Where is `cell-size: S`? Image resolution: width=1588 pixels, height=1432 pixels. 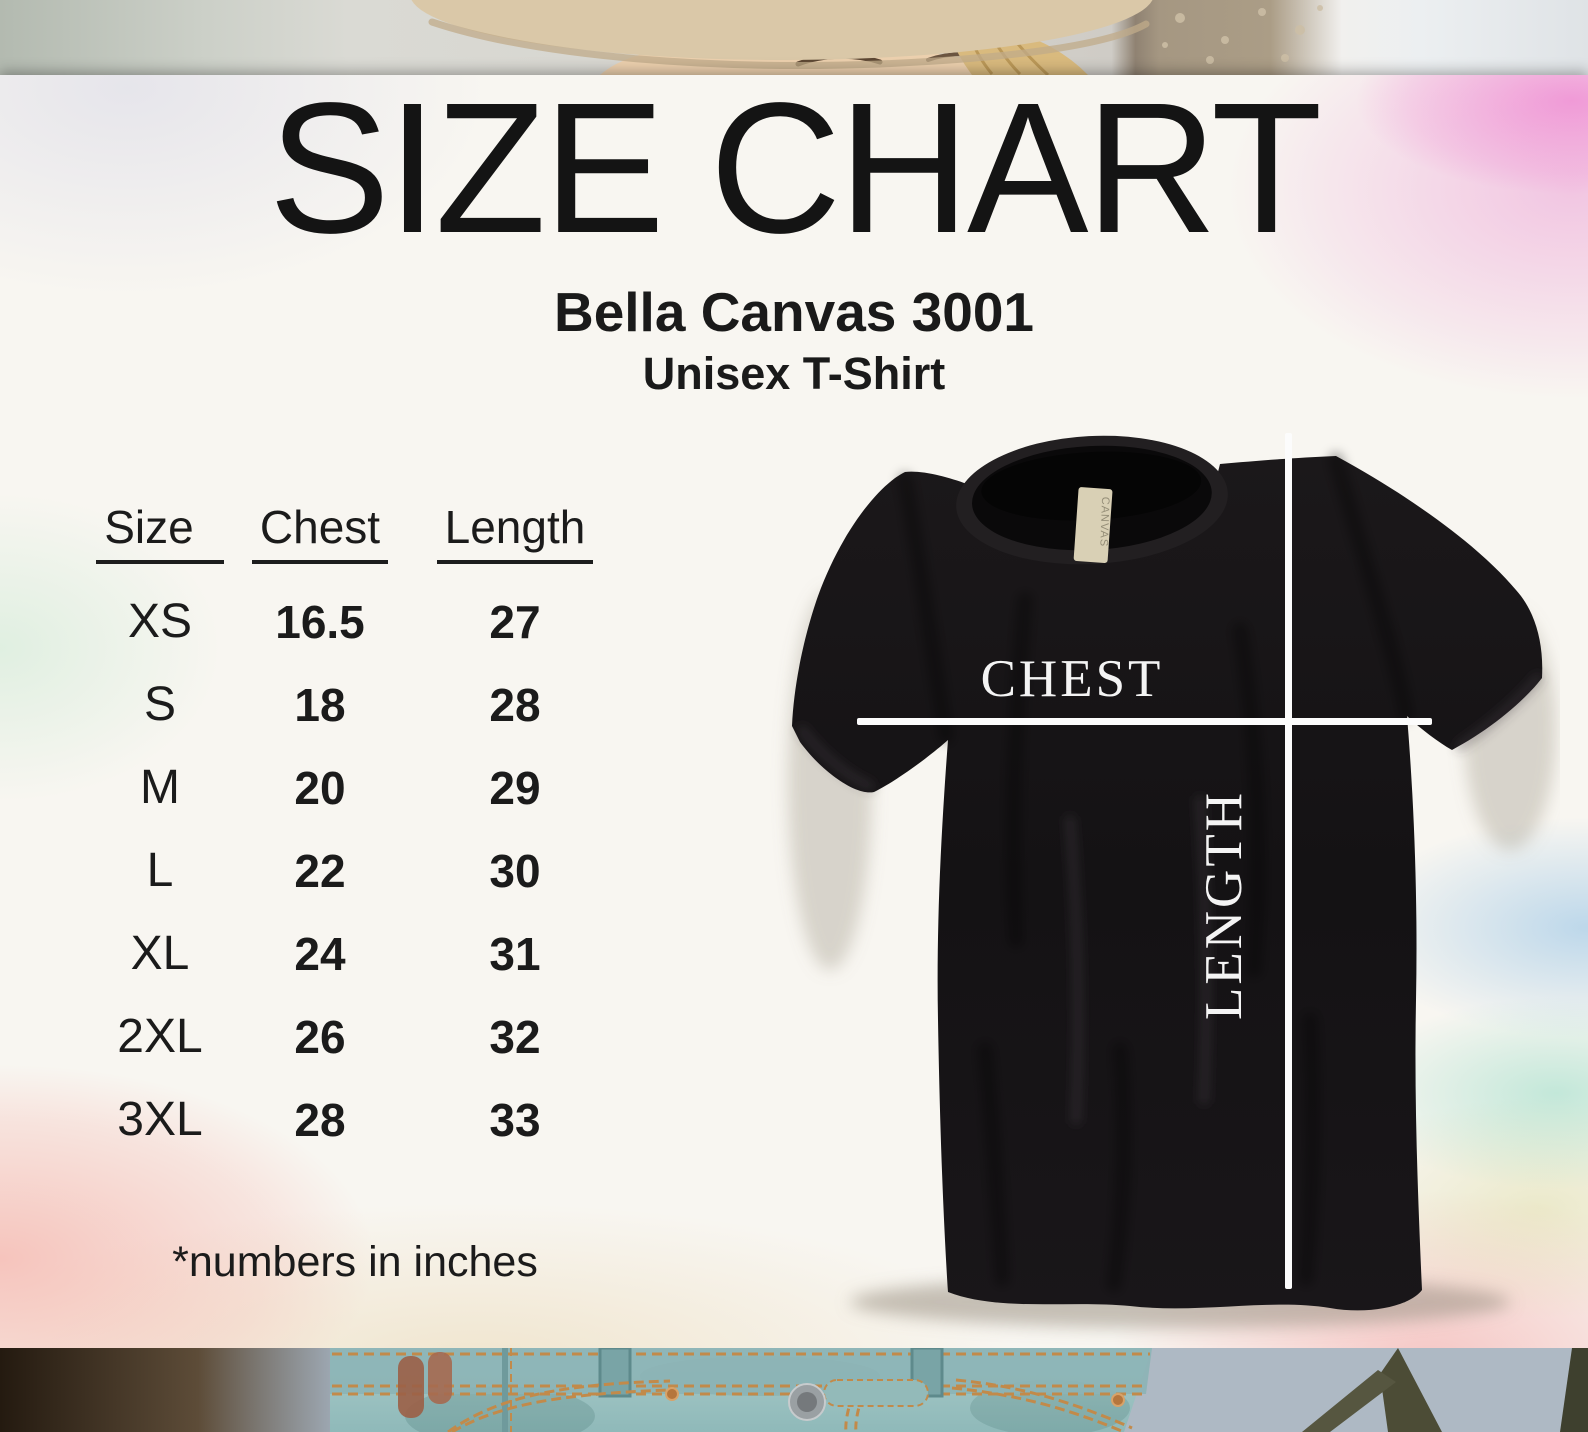
cell-size: S is located at coordinates (159, 704).